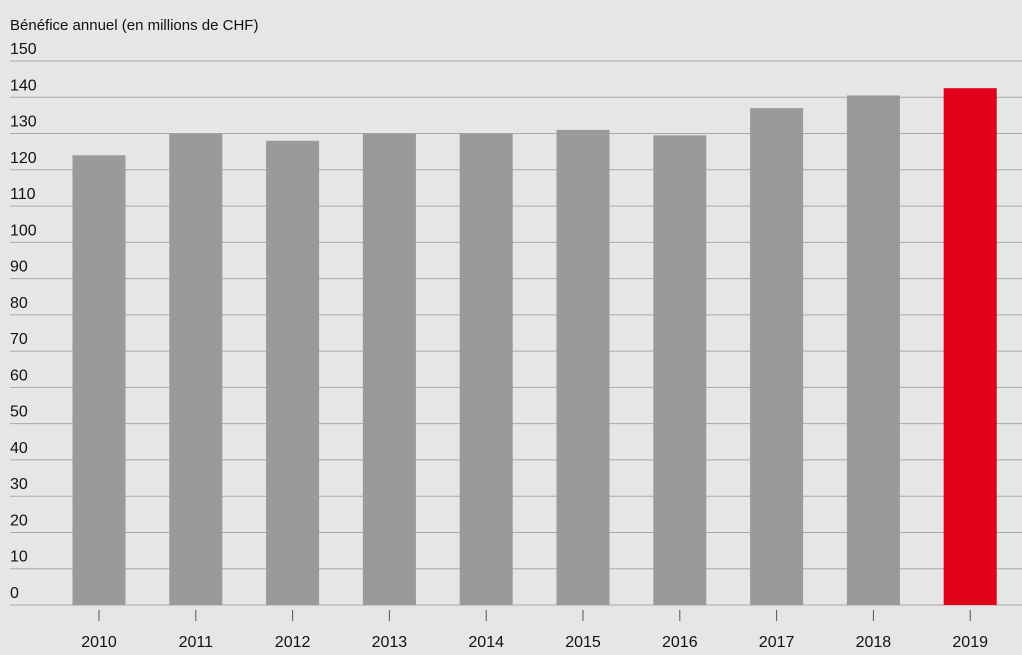  I want to click on y-axis-ticks: 0 10 20 30 40 50 60 70 80 90 100 110 120 130 140 150, so click(23, 321).